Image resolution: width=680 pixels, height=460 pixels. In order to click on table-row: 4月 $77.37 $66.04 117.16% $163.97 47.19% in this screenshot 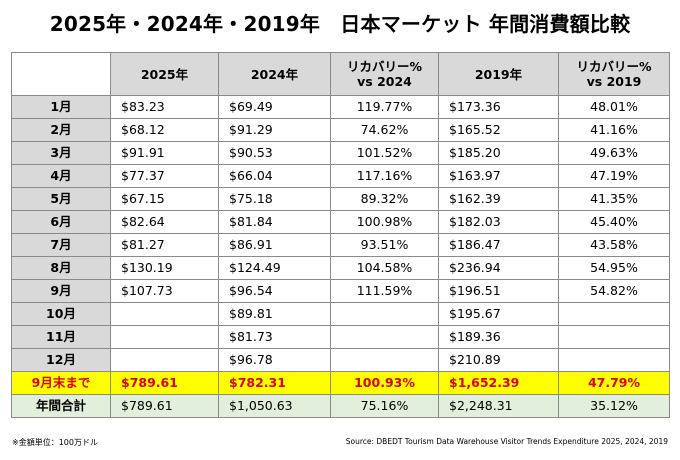, I will do `click(340, 176)`.